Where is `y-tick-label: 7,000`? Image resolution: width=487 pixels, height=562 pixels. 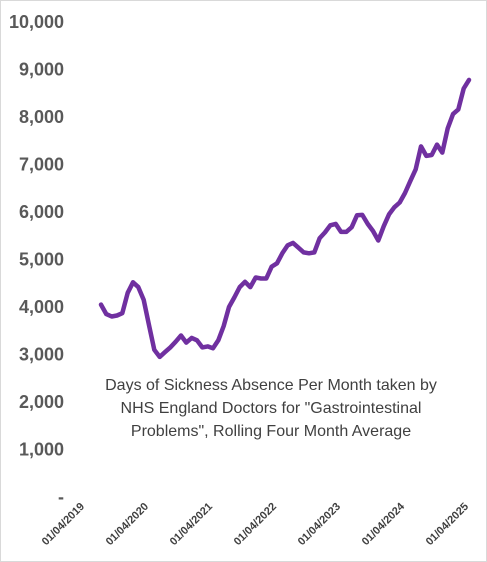
y-tick-label: 7,000 is located at coordinates (41, 165).